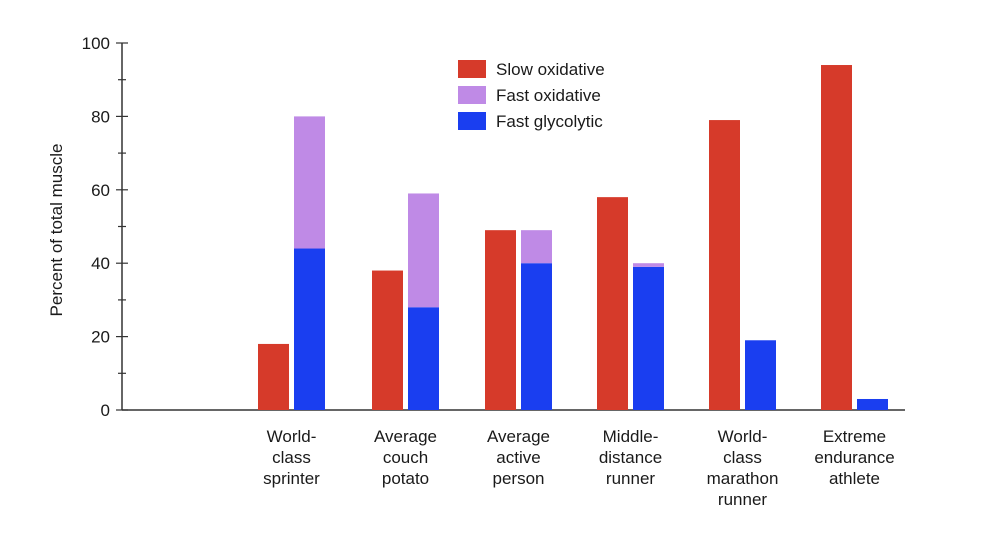 The image size is (988, 545). I want to click on legend-slow-oxidative-label: Slow oxidative, so click(550, 69).